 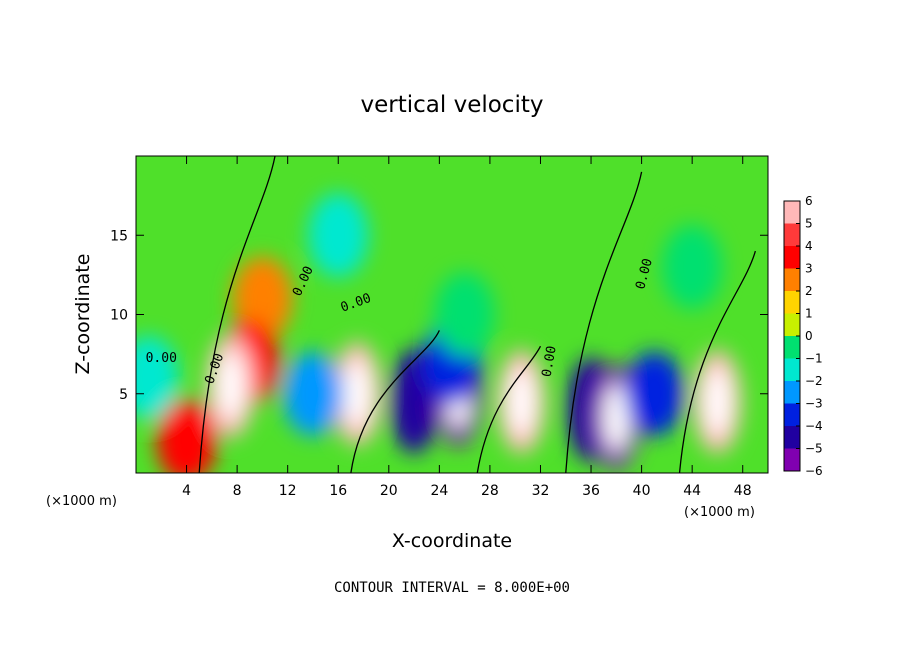 What do you see at coordinates (541, 491) in the screenshot?
I see `x-tick-label: 32` at bounding box center [541, 491].